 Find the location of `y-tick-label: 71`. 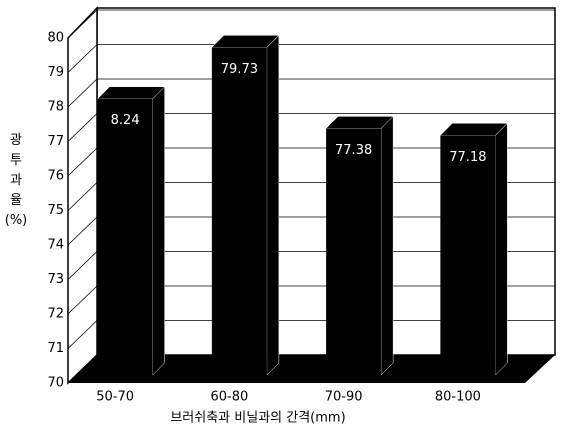

y-tick-label: 71 is located at coordinates (55, 348).